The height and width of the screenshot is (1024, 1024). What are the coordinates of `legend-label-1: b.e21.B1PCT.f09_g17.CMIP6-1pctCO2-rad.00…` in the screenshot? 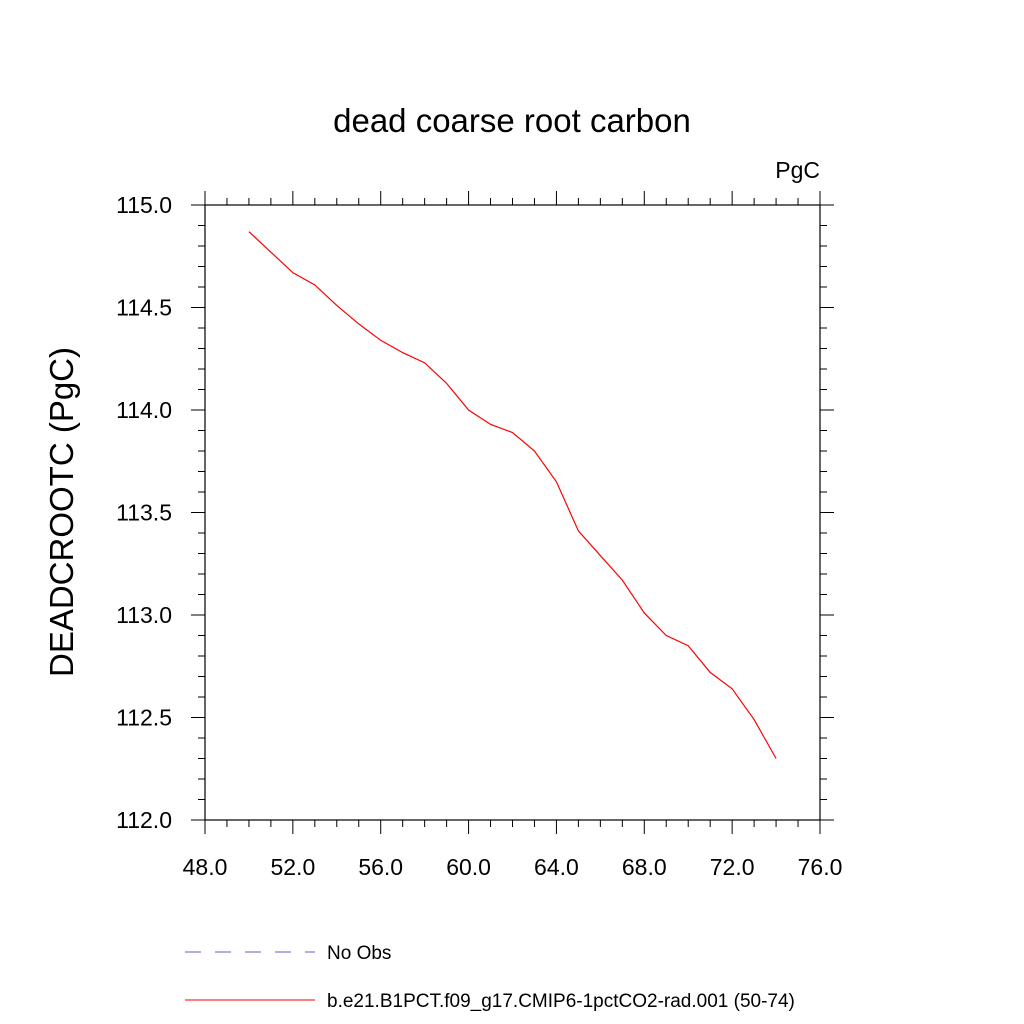 It's located at (561, 1001).